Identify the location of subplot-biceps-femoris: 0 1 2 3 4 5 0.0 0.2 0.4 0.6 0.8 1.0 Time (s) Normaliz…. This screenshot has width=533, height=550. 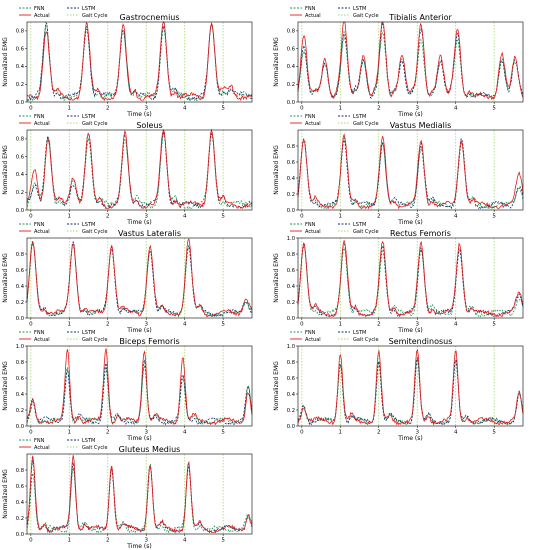
(127, 386).